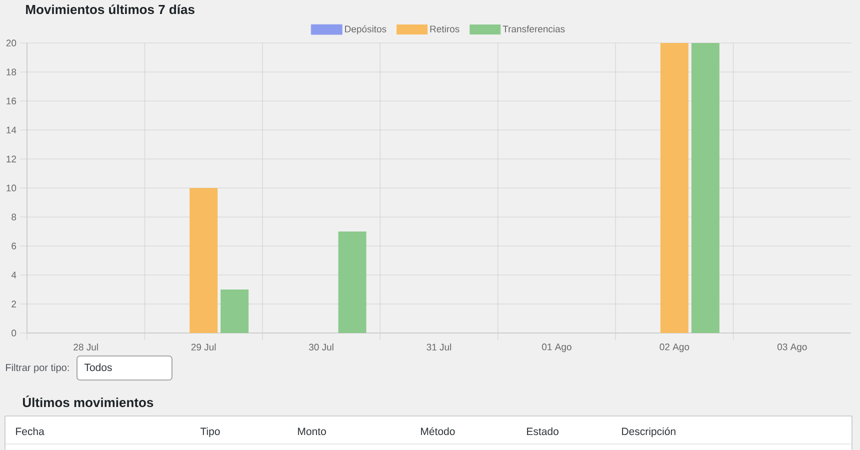 The width and height of the screenshot is (860, 450). What do you see at coordinates (445, 28) in the screenshot?
I see `legend-label: Retiros` at bounding box center [445, 28].